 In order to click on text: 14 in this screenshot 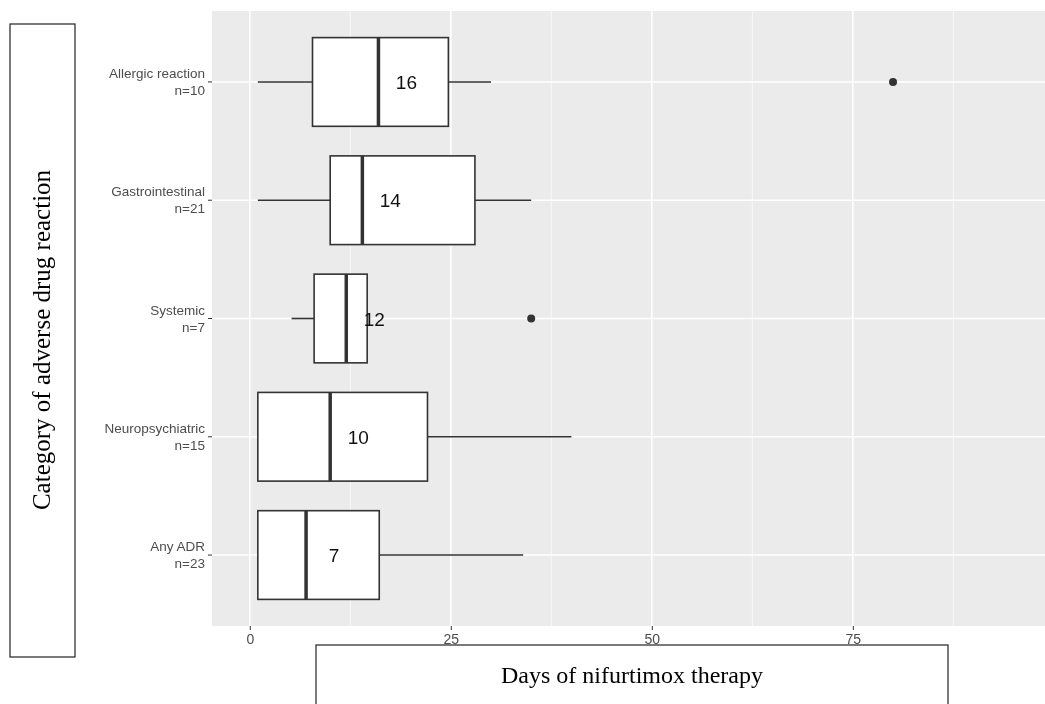, I will do `click(390, 201)`.